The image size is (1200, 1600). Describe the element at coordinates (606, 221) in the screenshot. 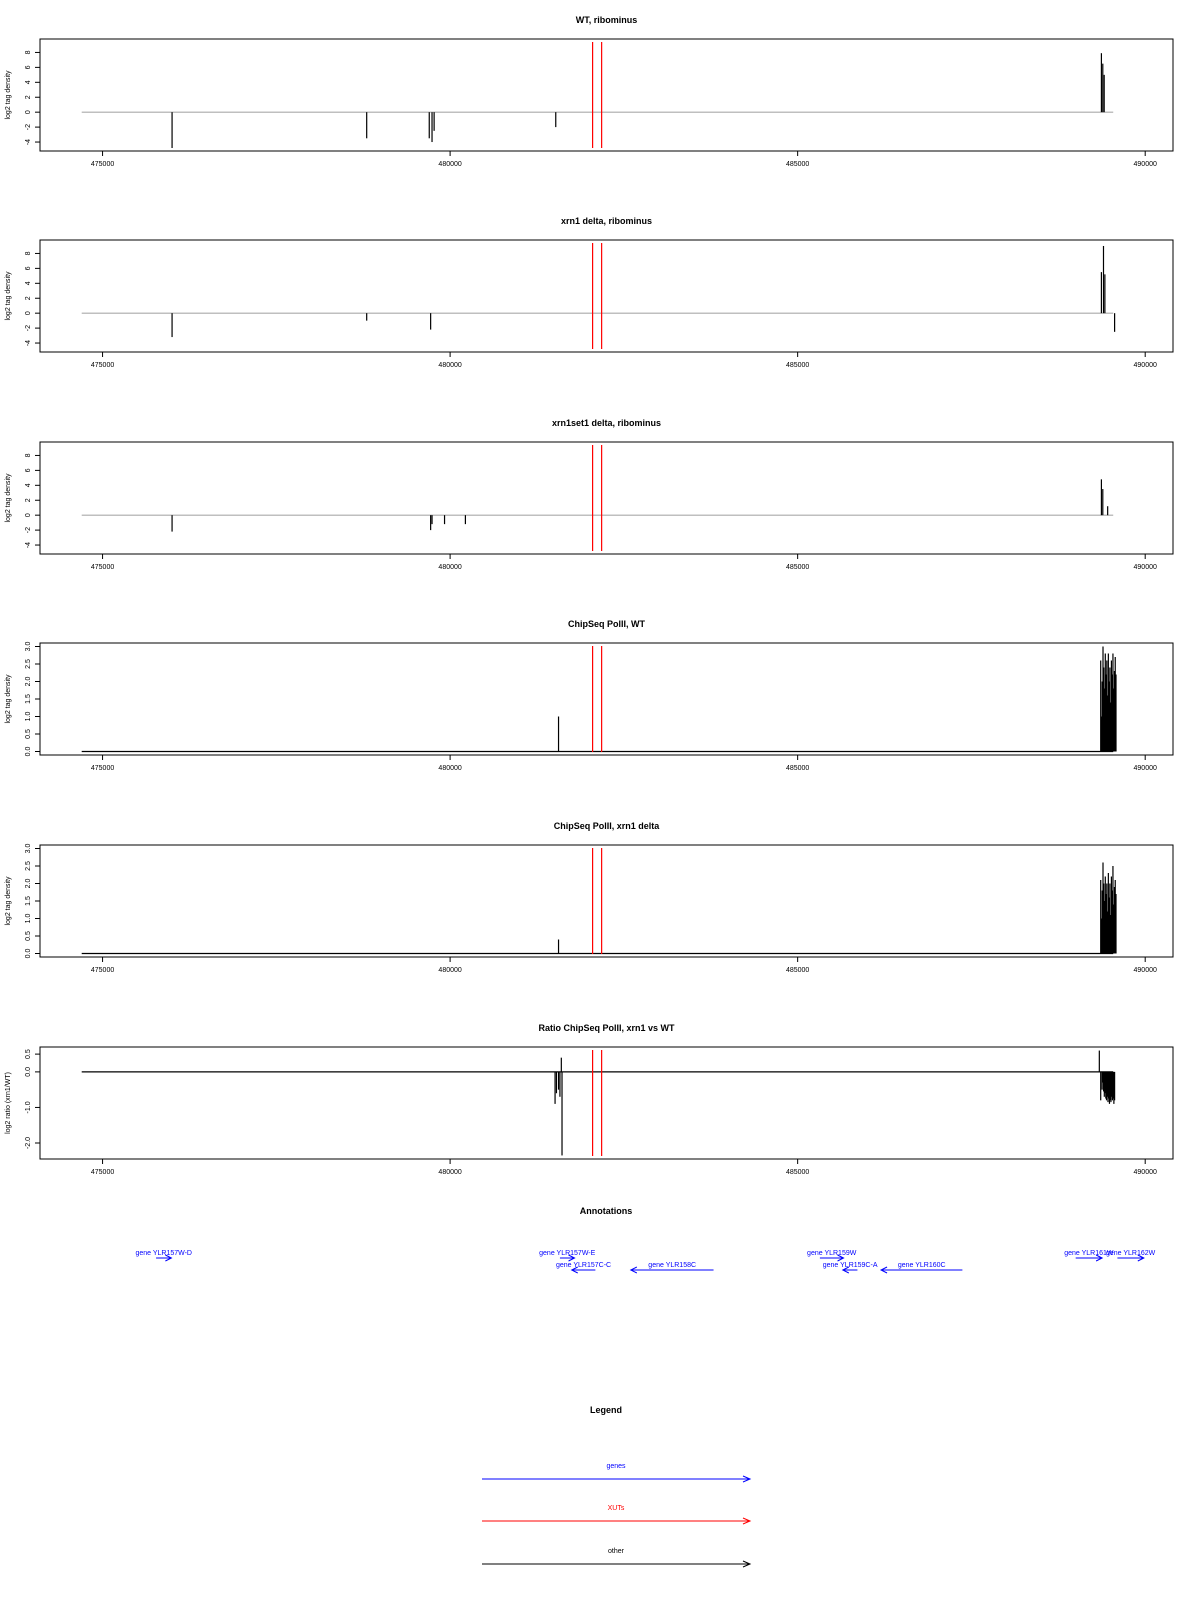

I see `panel-title: xrn1 delta, ribominus` at that location.